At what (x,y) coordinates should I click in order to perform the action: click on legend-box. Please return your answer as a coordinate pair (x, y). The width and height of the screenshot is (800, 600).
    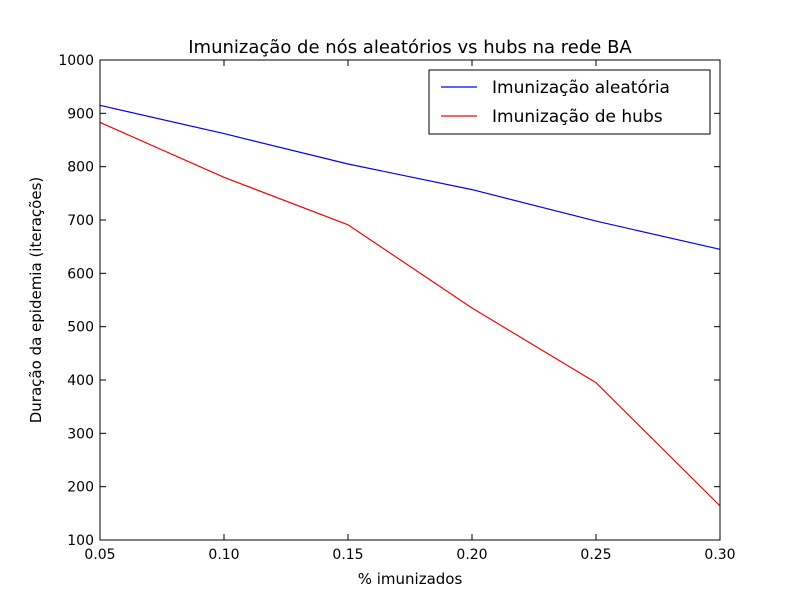
    Looking at the image, I should click on (569, 102).